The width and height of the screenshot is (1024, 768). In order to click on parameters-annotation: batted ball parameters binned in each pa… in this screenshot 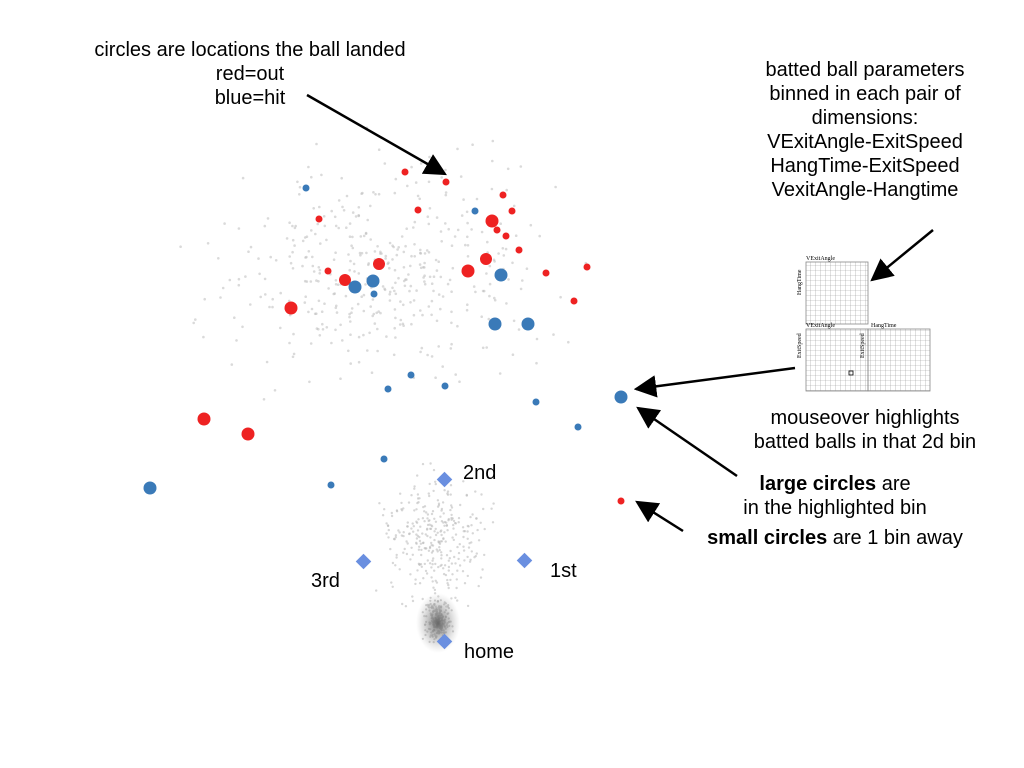, I will do `click(865, 130)`.